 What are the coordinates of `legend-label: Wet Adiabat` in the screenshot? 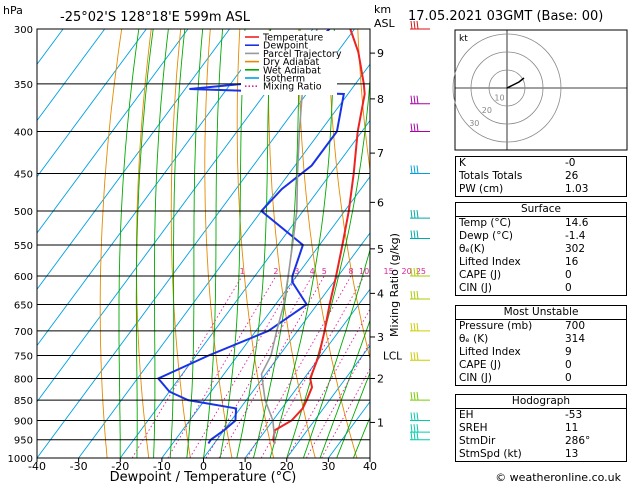 It's located at (292, 70).